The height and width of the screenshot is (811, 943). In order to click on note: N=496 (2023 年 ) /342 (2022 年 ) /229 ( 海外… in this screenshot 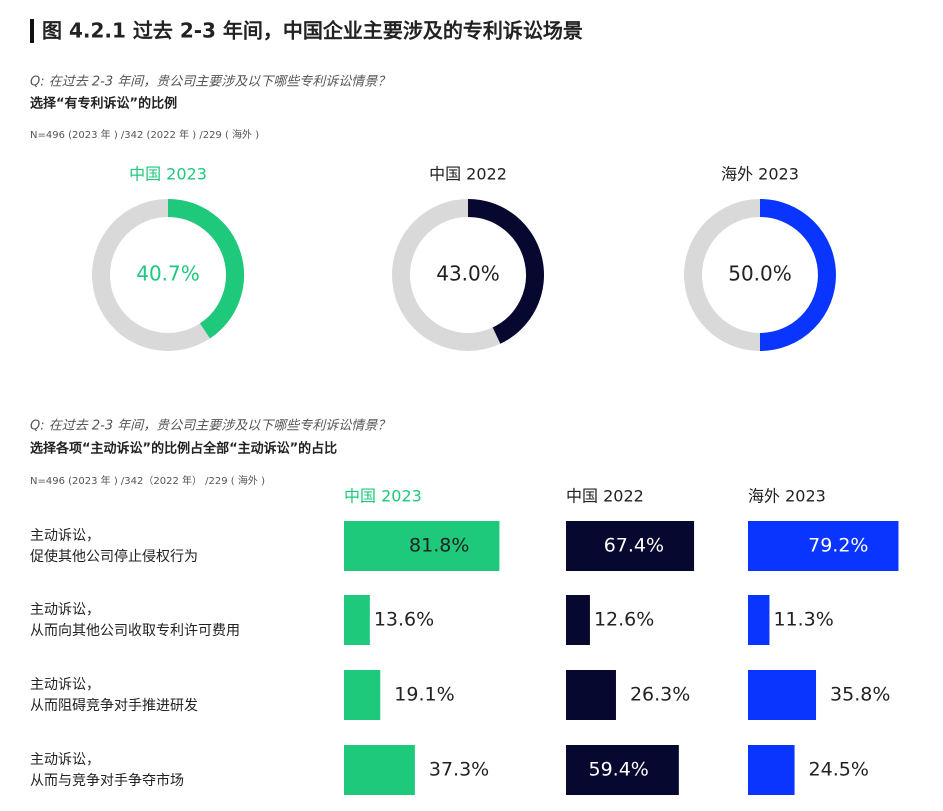, I will do `click(144, 134)`.